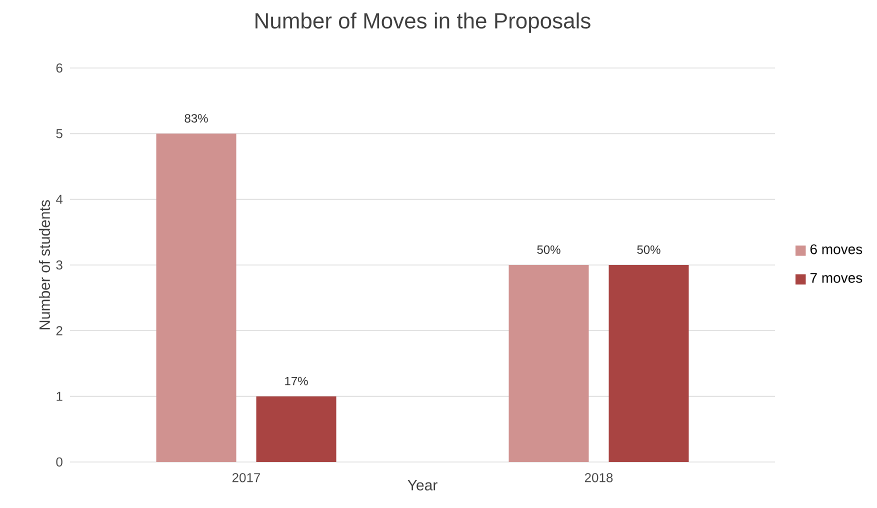 This screenshot has width=877, height=508. Describe the element at coordinates (836, 278) in the screenshot. I see `legend-label: 7 moves` at that location.